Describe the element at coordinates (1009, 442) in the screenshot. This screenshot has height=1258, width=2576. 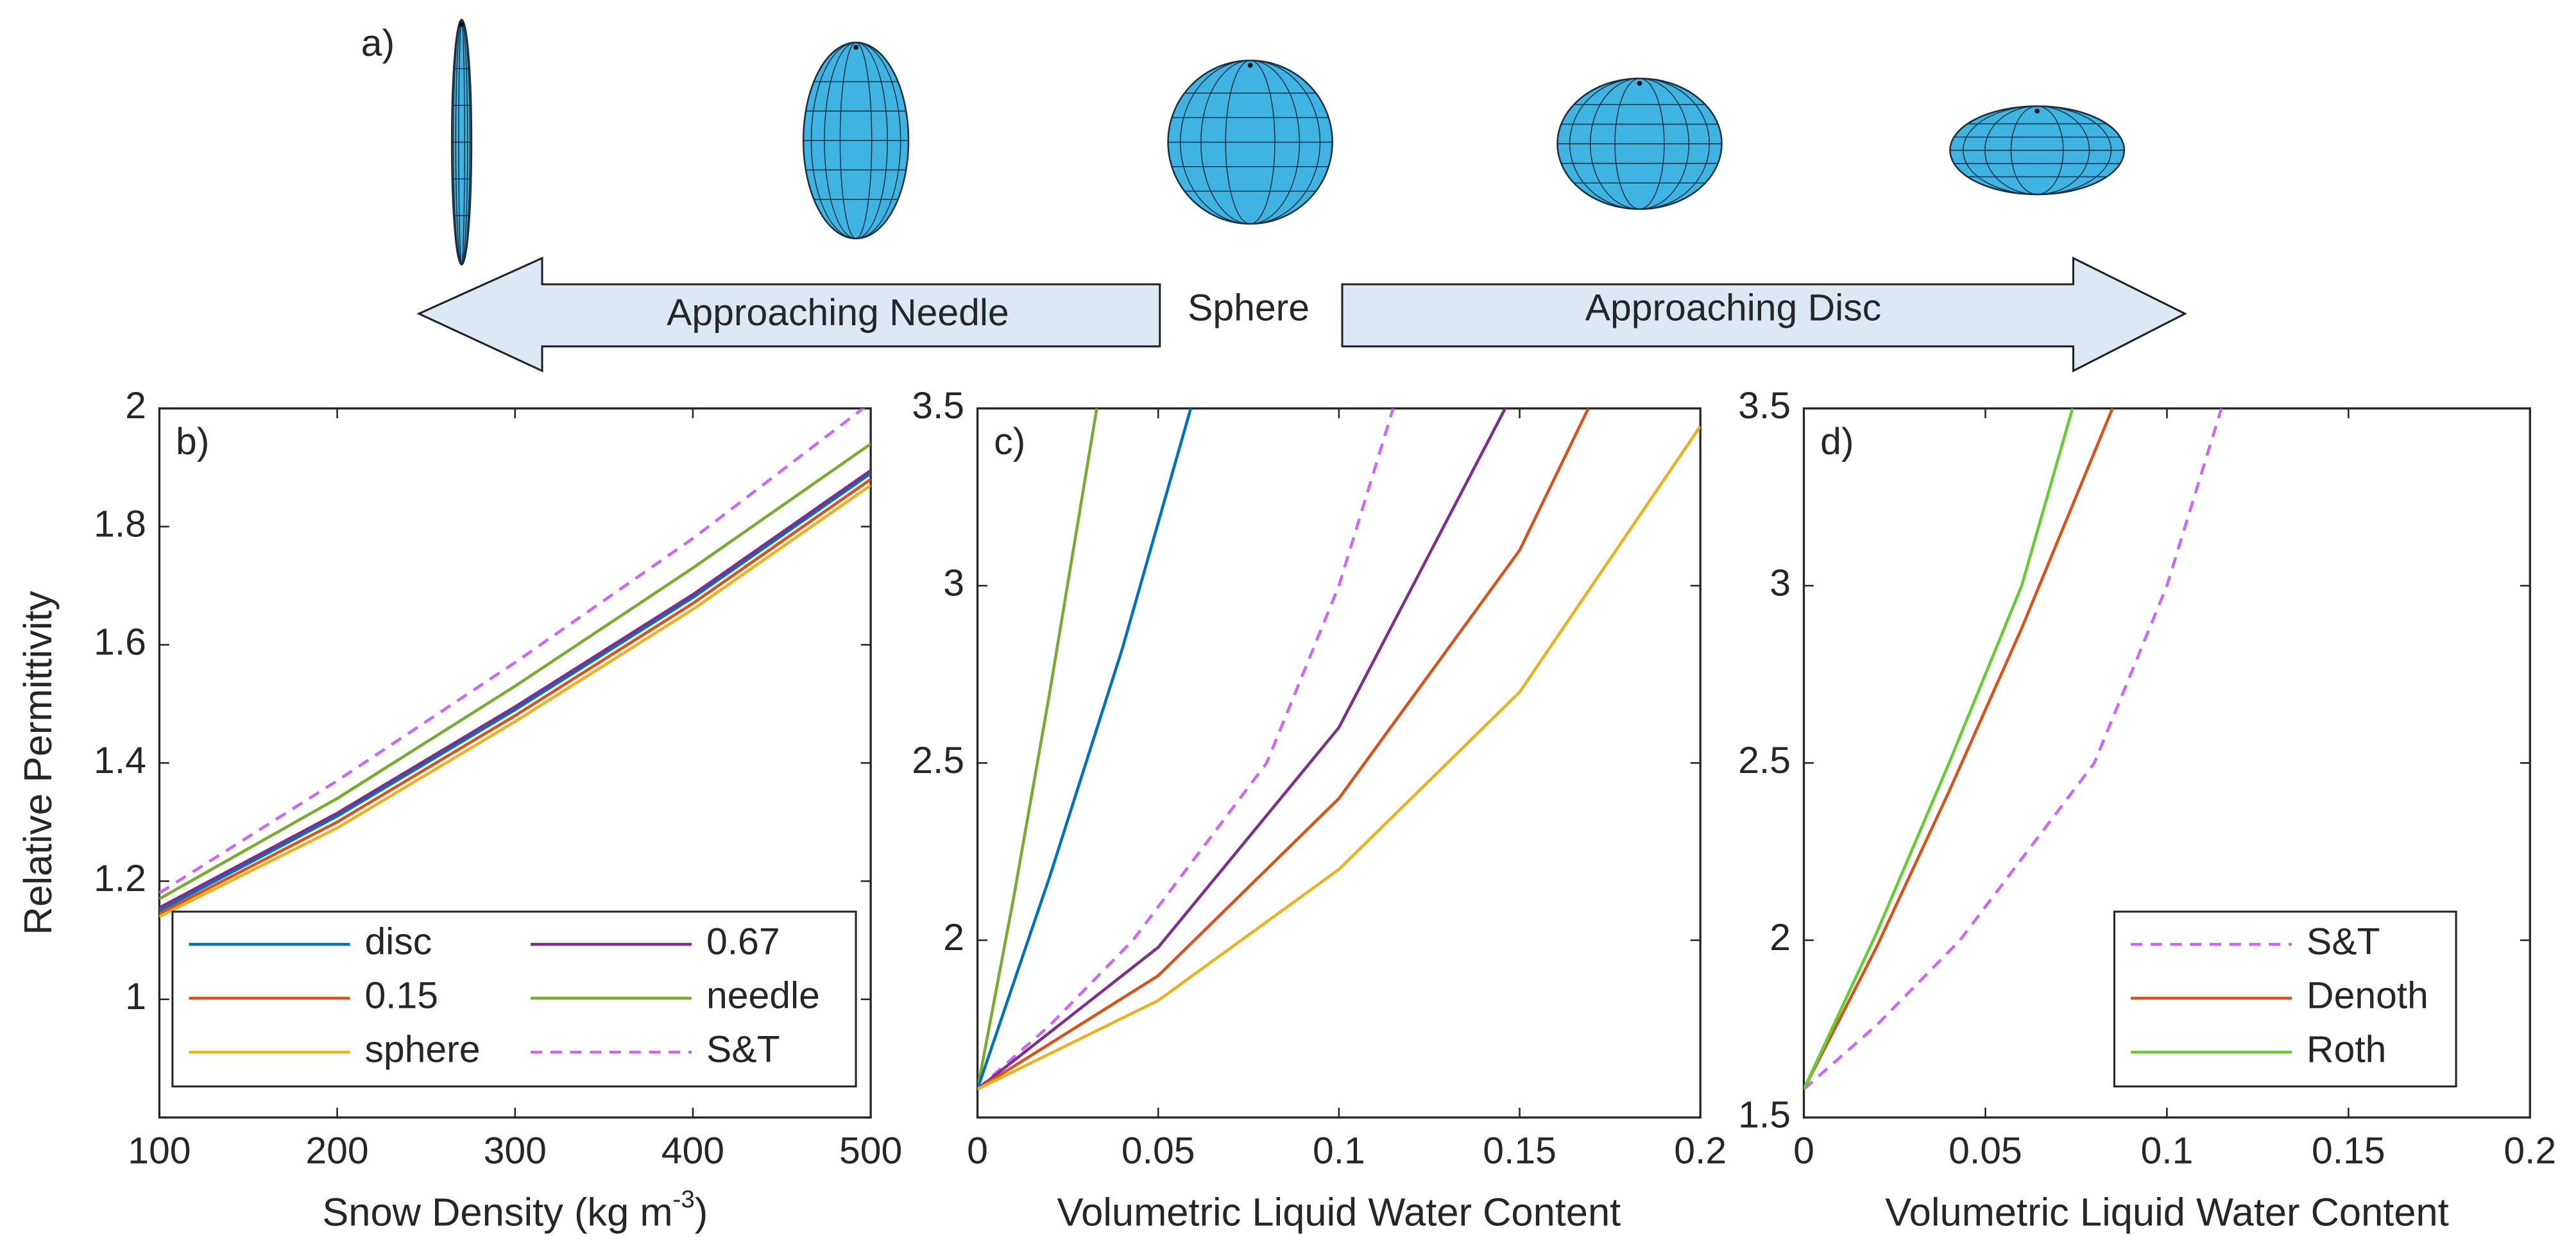
I see `panel-label: c)` at that location.